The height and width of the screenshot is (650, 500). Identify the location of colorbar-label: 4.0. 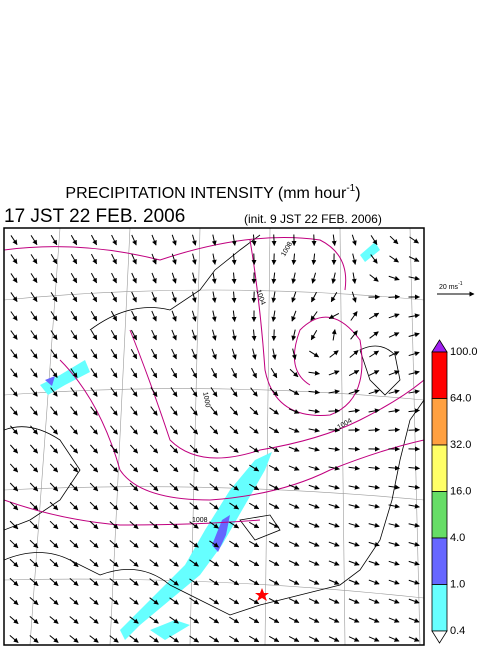
(457, 538).